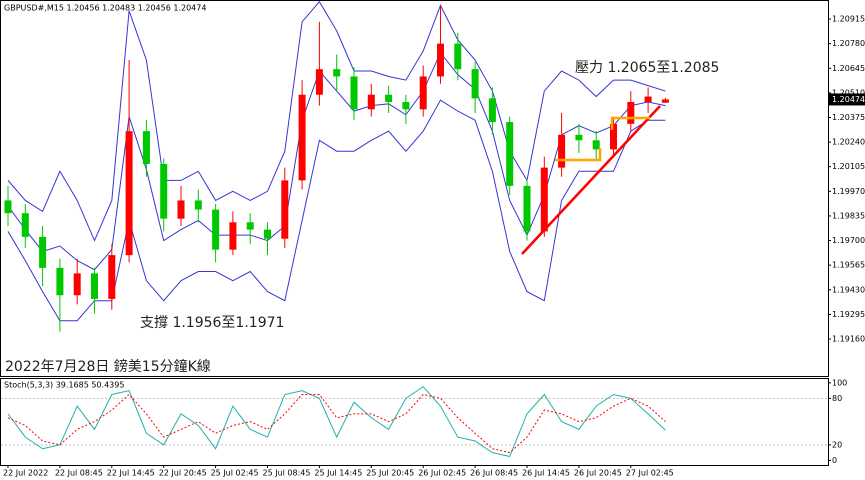 The height and width of the screenshot is (480, 865). I want to click on x-tick-label: 27 Jul 02:45, so click(650, 473).